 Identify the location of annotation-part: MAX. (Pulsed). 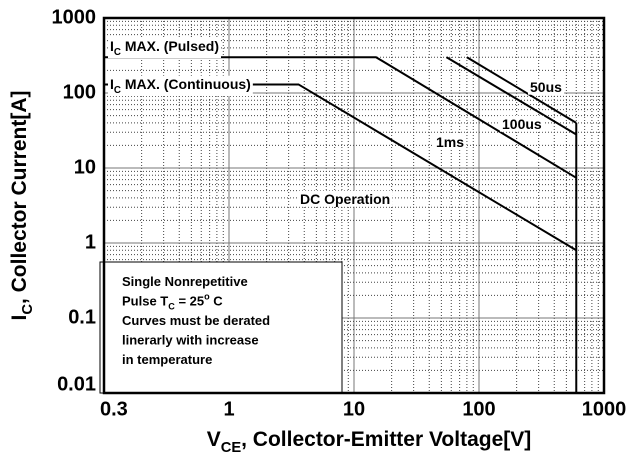
(170, 46).